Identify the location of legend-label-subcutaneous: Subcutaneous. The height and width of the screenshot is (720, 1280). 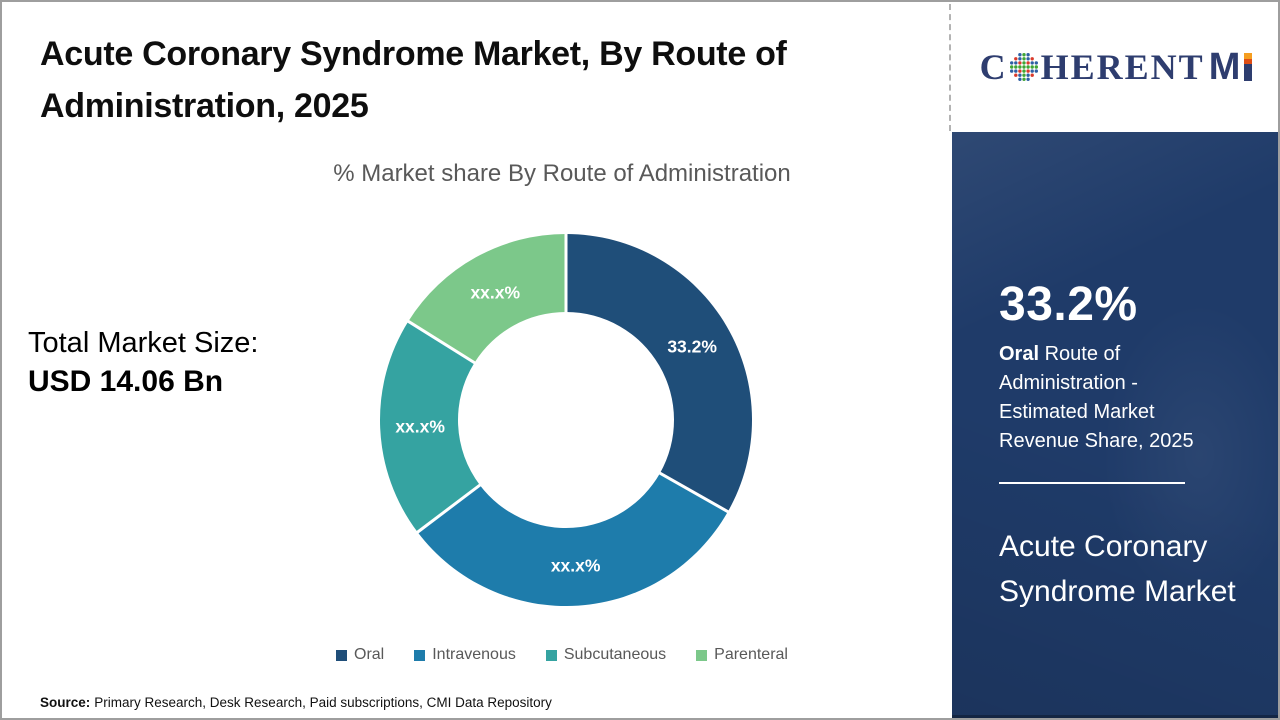
(615, 654).